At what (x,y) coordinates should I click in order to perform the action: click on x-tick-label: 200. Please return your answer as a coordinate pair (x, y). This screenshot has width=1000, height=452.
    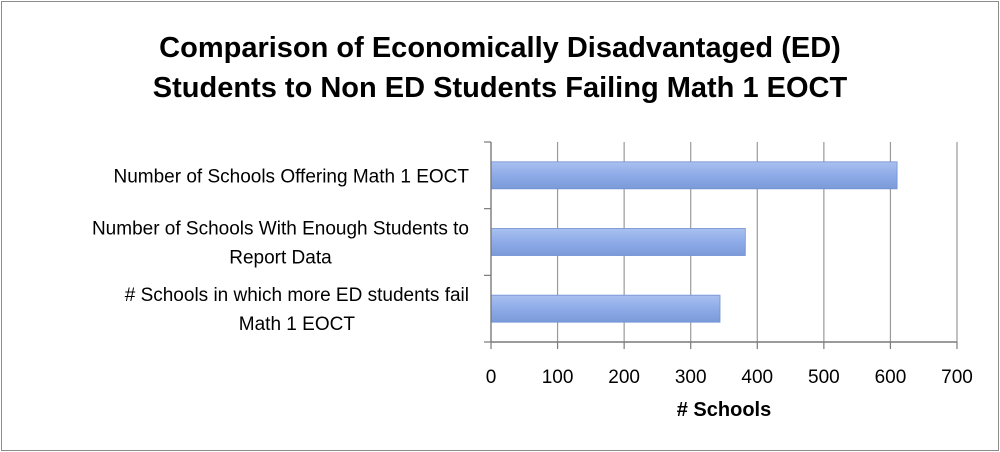
    Looking at the image, I should click on (624, 377).